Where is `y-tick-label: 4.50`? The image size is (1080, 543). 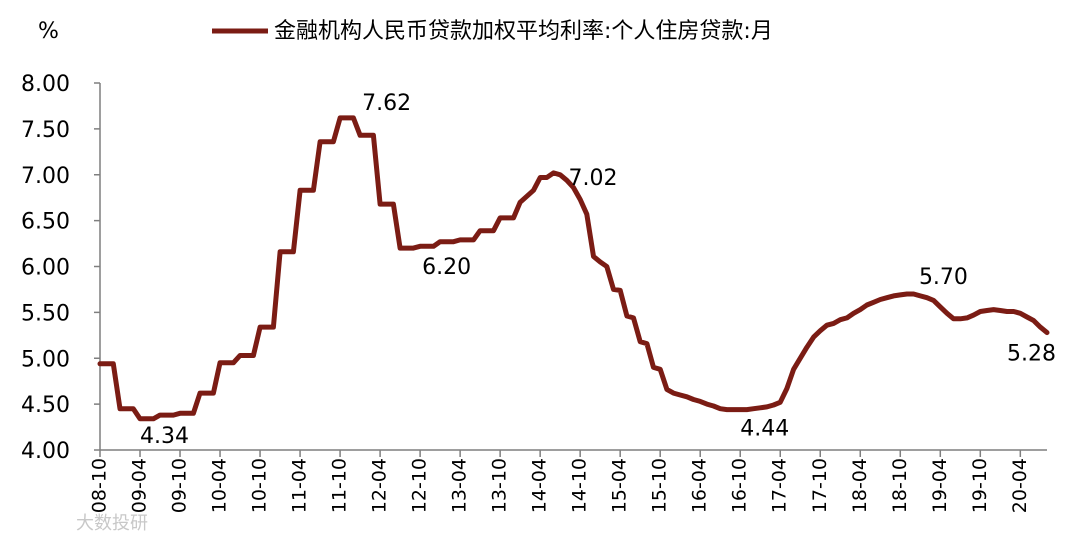
y-tick-label: 4.50 is located at coordinates (45, 405).